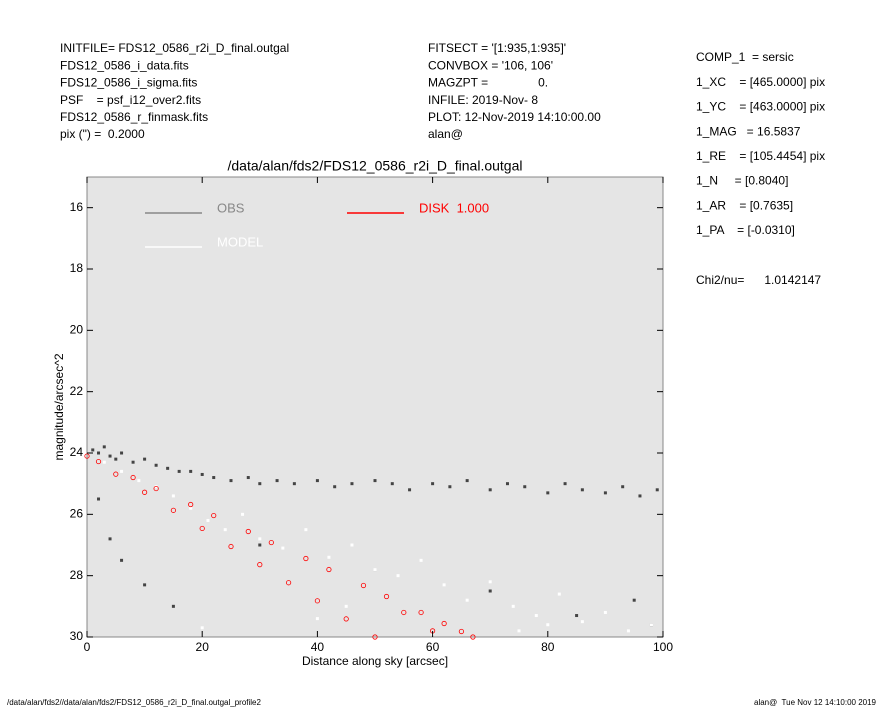 This screenshot has height=708, width=885. I want to click on x-tick-label: 80, so click(548, 647).